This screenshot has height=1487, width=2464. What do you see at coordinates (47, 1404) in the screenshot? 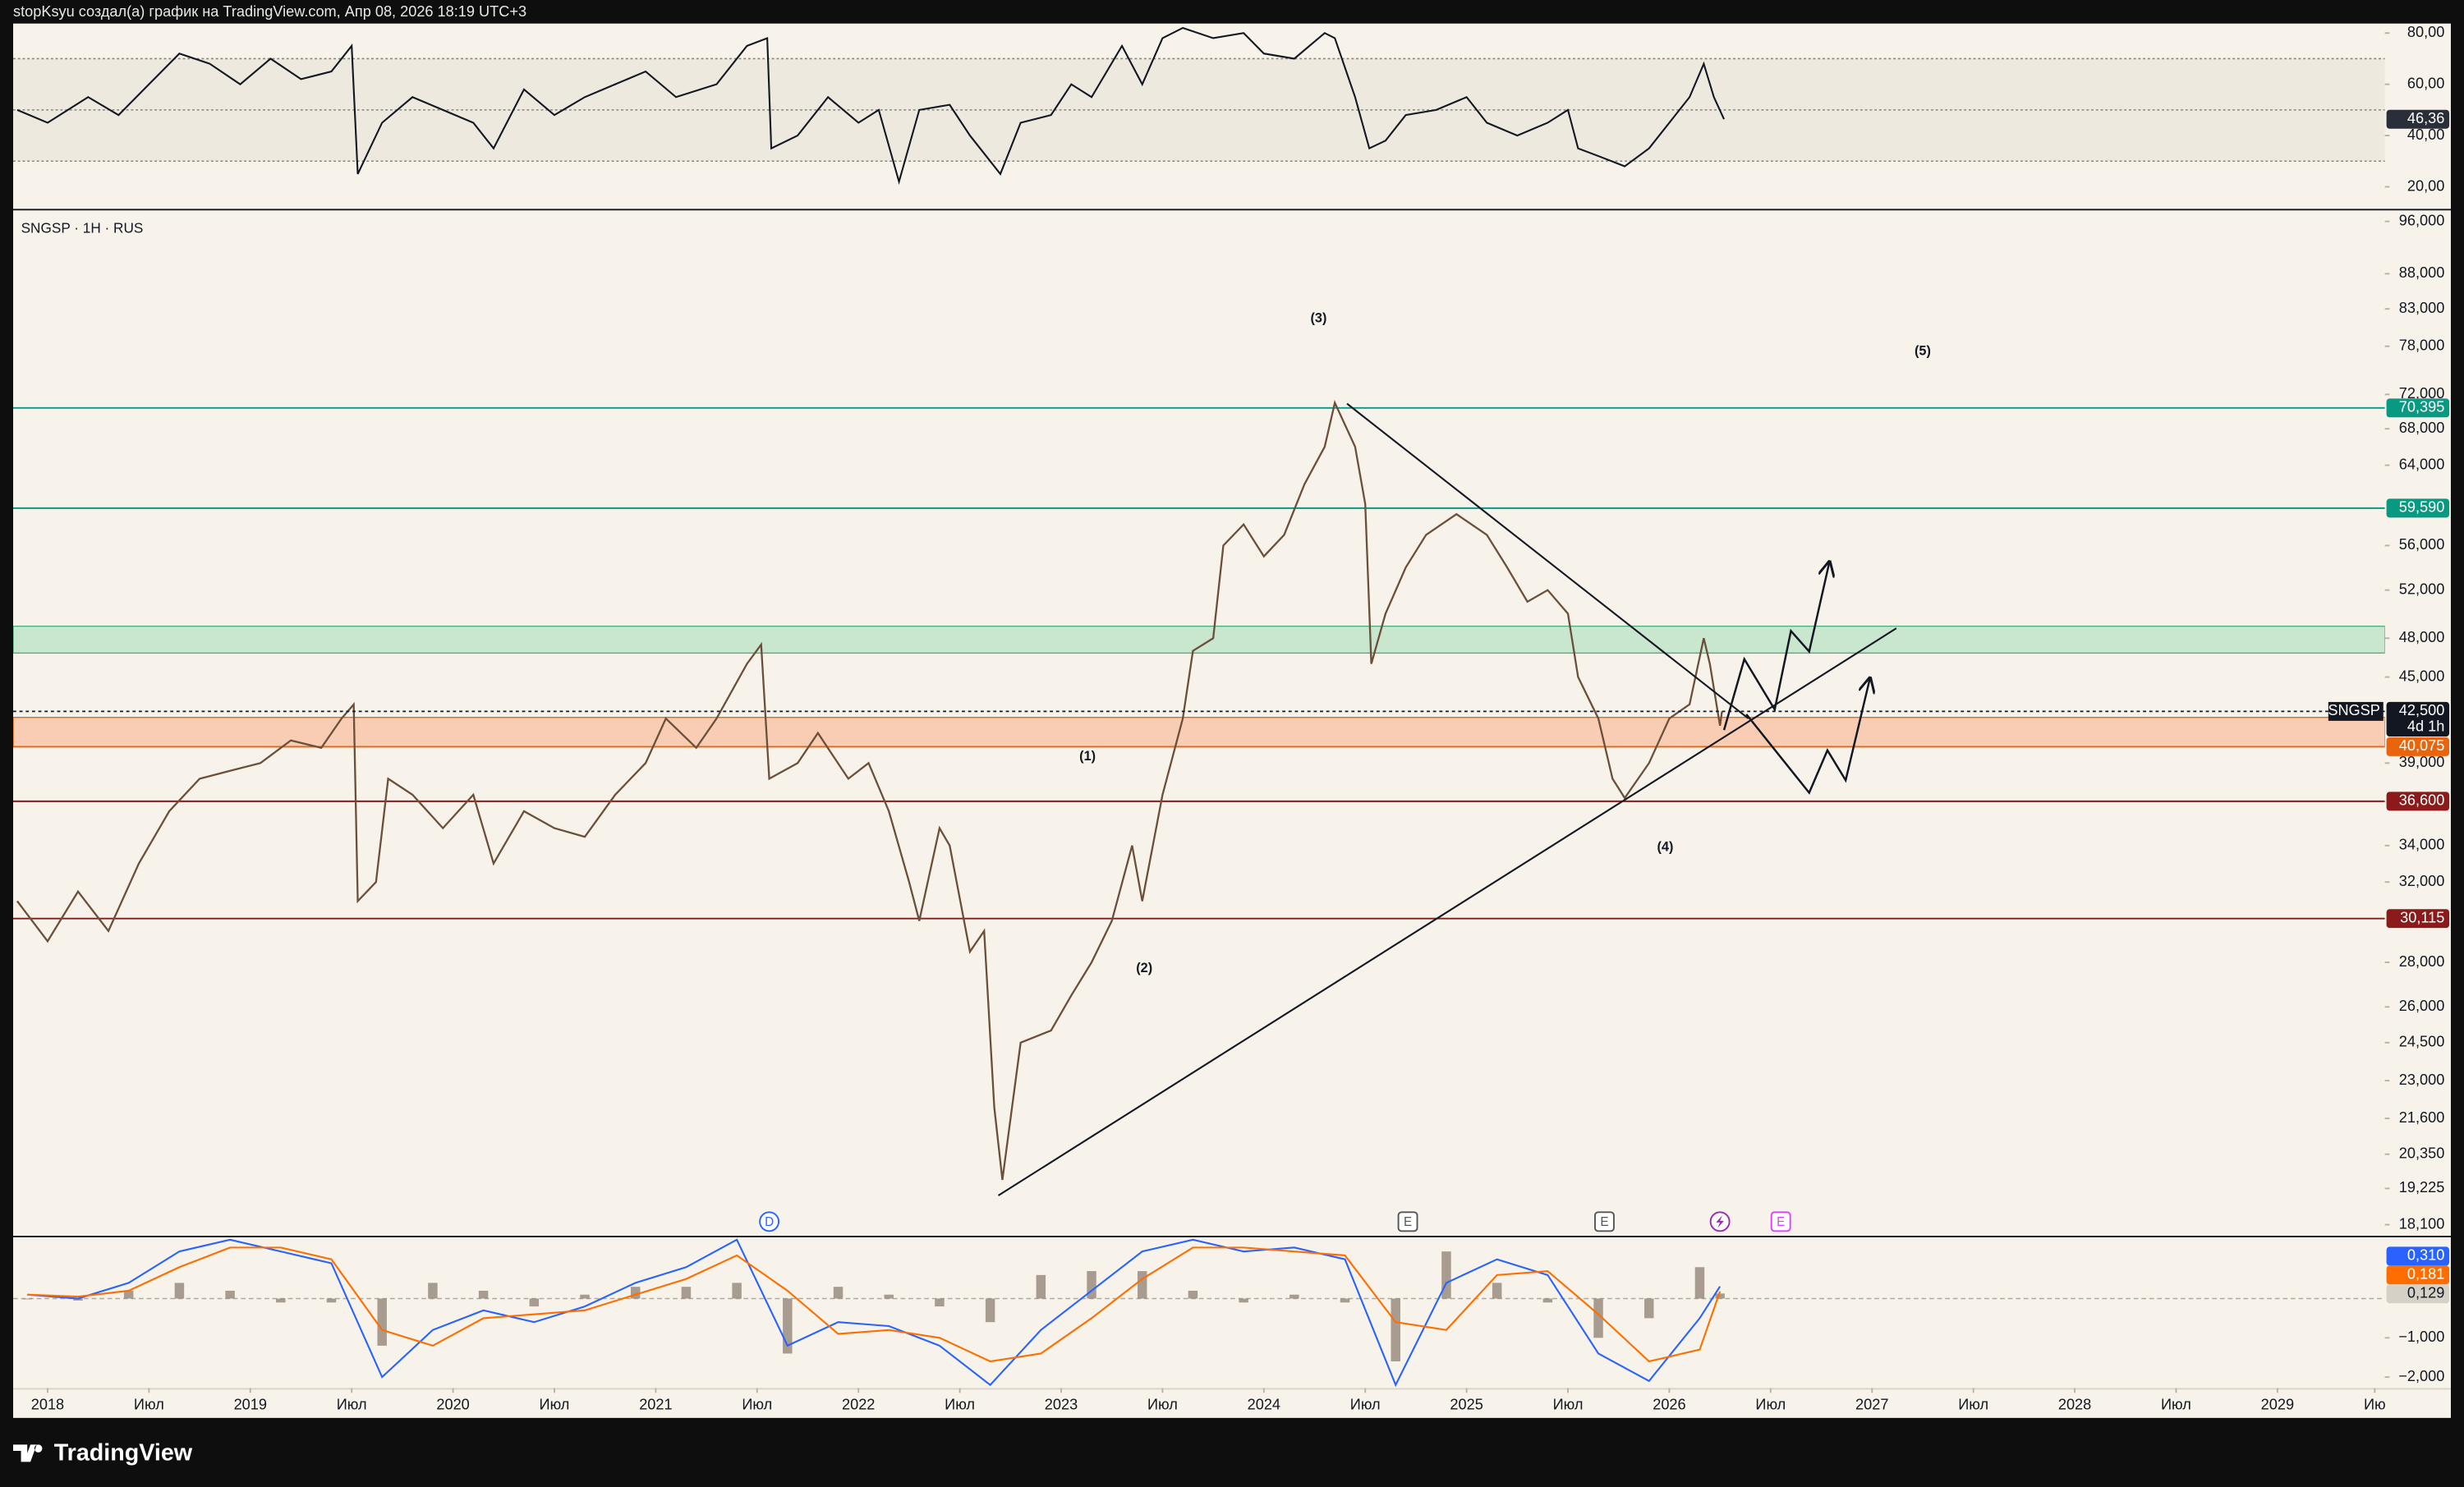
I see `x-tick-label: 2018` at bounding box center [47, 1404].